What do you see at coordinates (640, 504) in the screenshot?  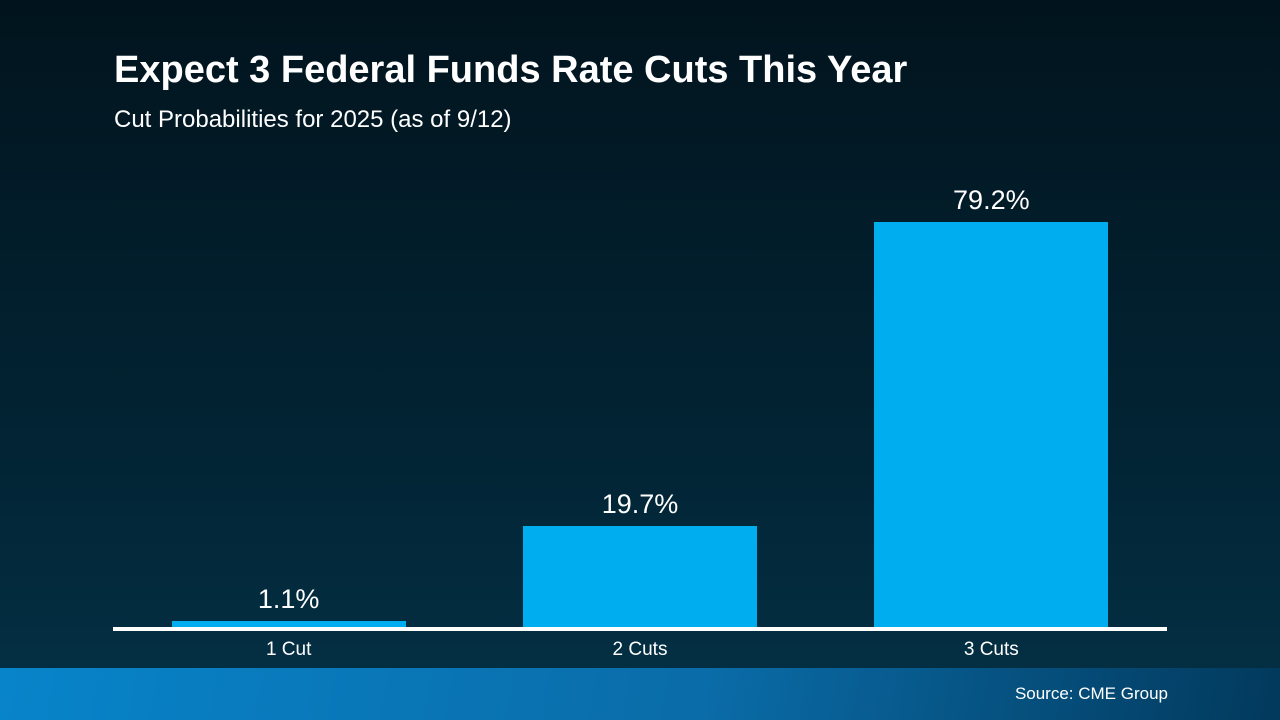 I see `bar-value-label: 19.7%` at bounding box center [640, 504].